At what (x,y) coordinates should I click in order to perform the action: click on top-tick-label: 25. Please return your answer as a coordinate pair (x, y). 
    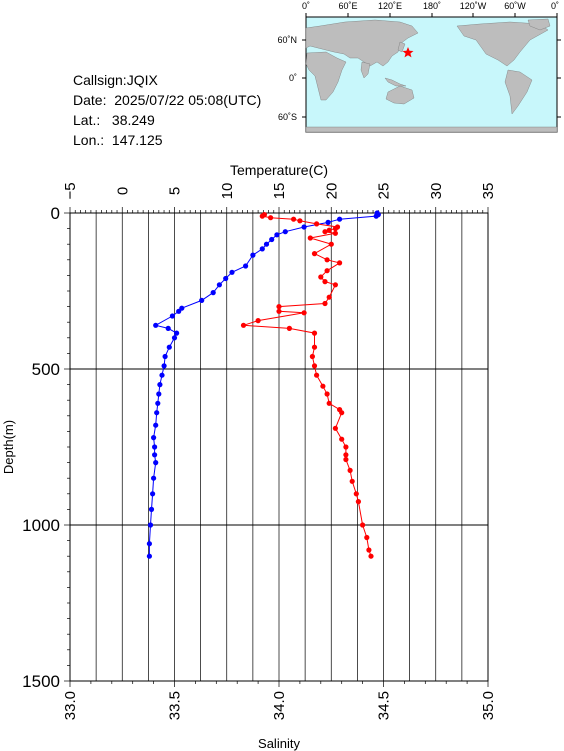
    Looking at the image, I should click on (384, 191).